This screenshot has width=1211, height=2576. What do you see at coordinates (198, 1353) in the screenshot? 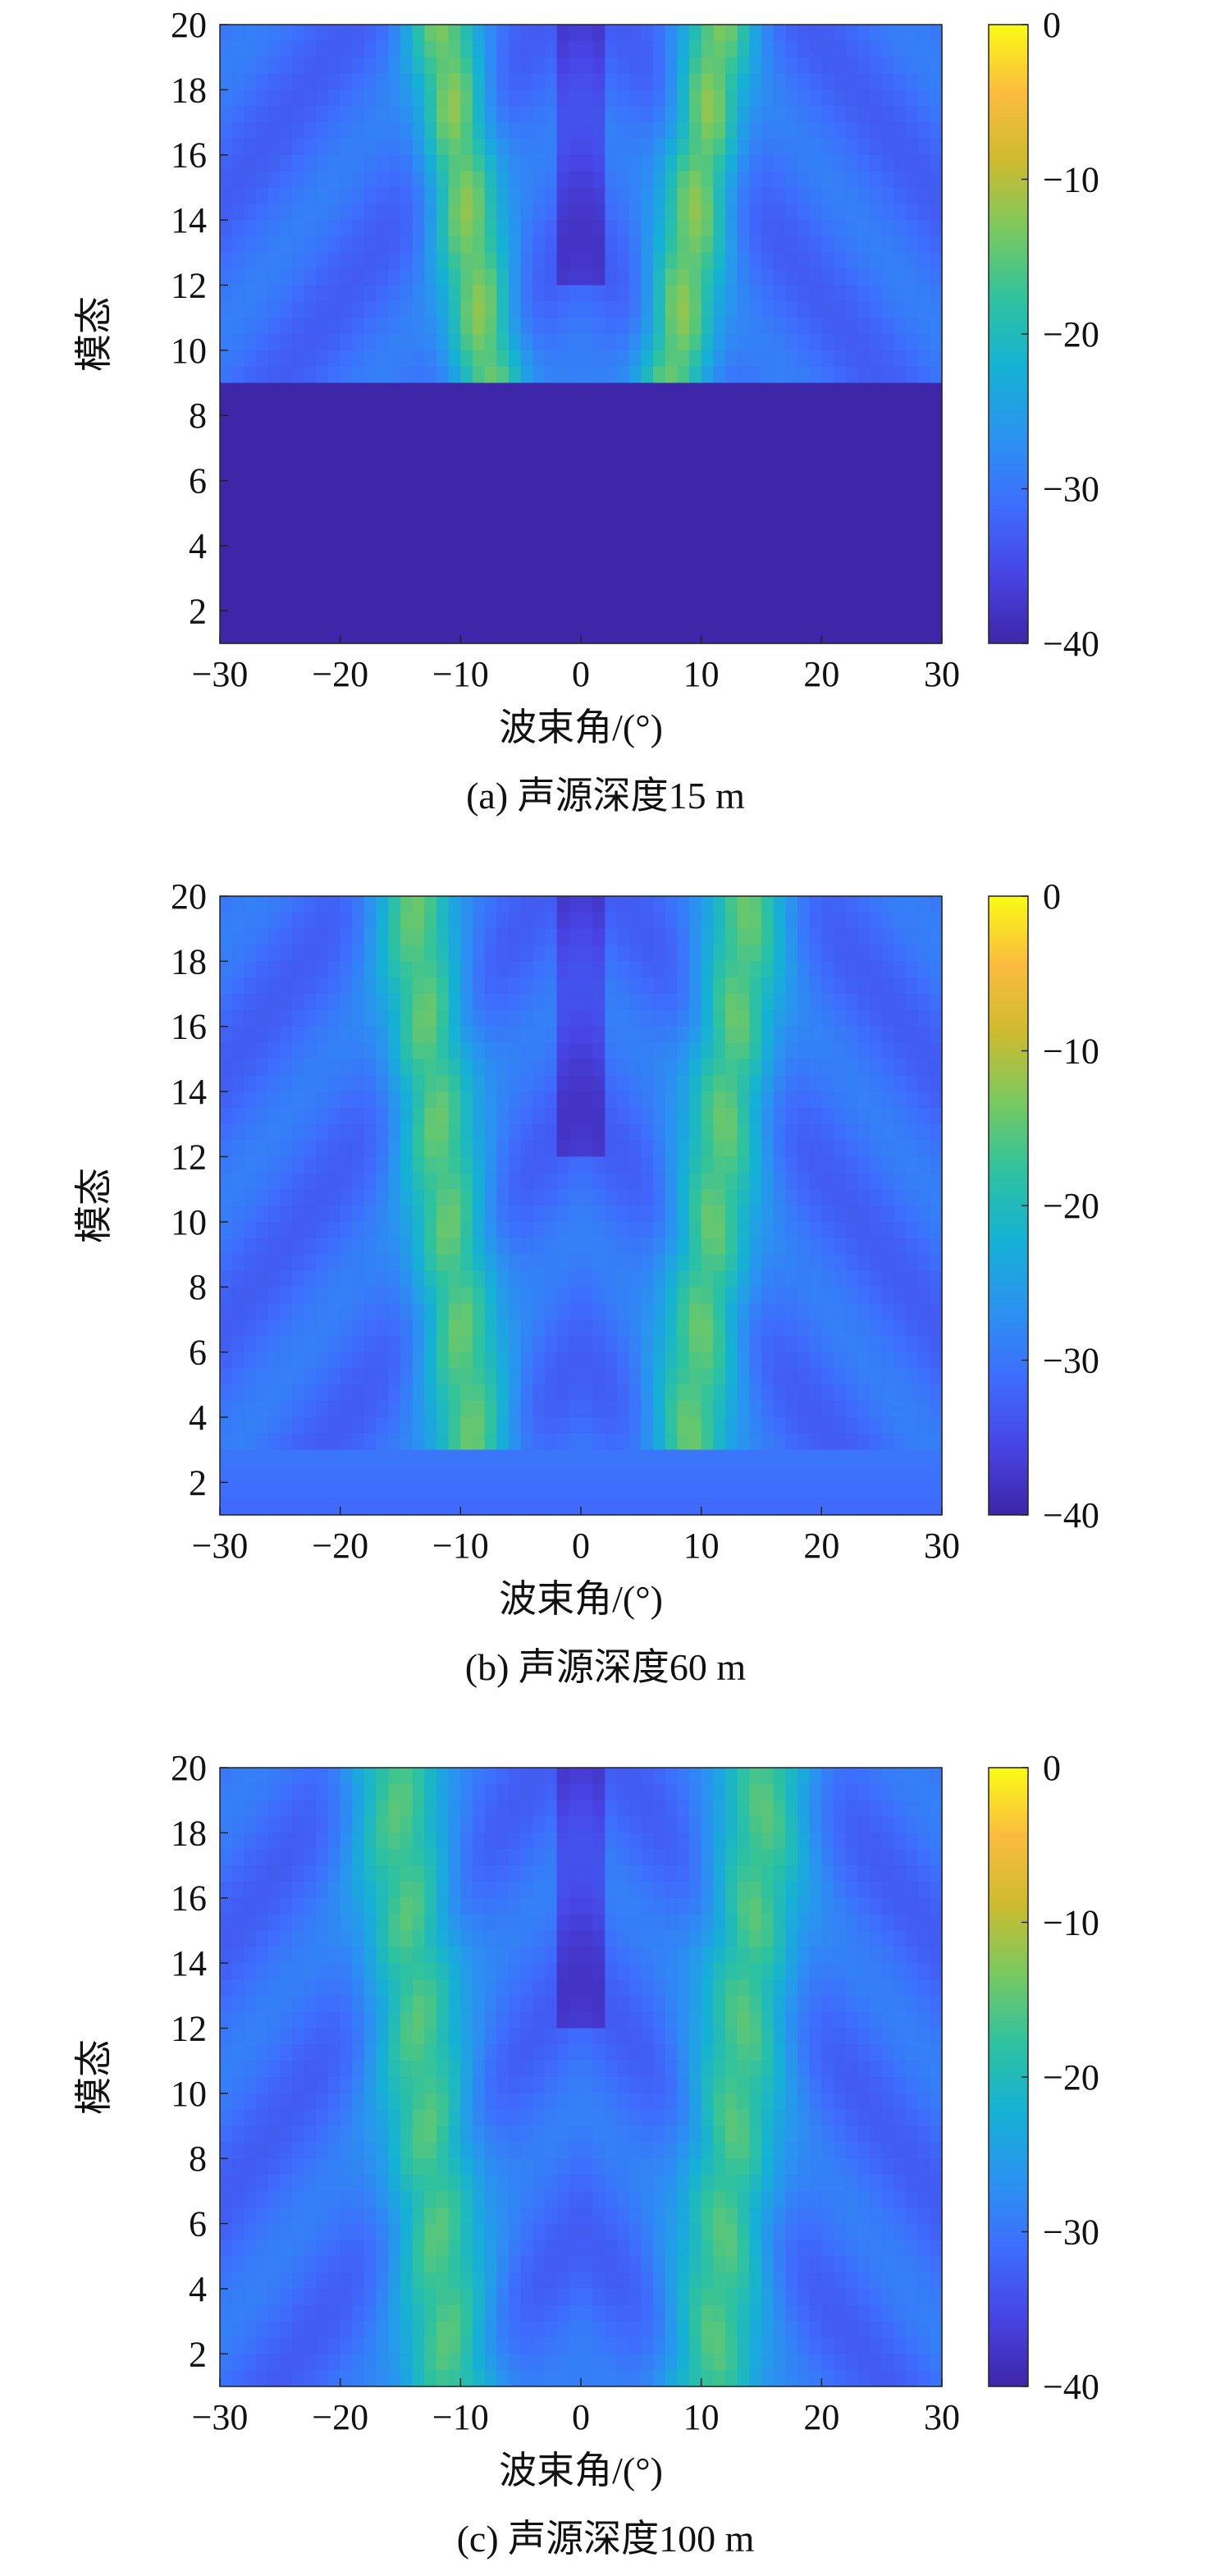
I see `y-tick-label: 6` at bounding box center [198, 1353].